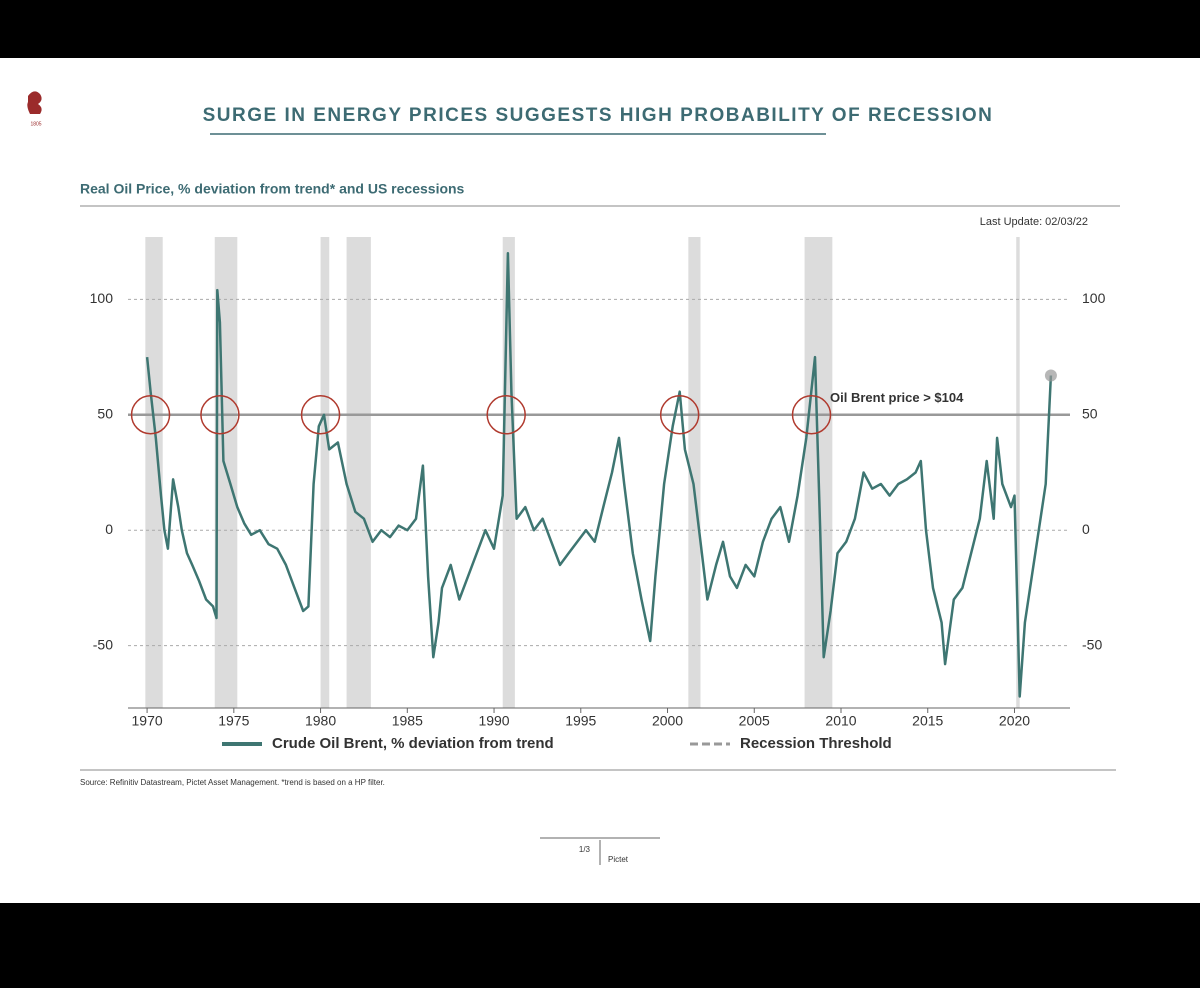 The image size is (1200, 988). Describe the element at coordinates (897, 397) in the screenshot. I see `annotation: Oil Brent price > $104` at that location.